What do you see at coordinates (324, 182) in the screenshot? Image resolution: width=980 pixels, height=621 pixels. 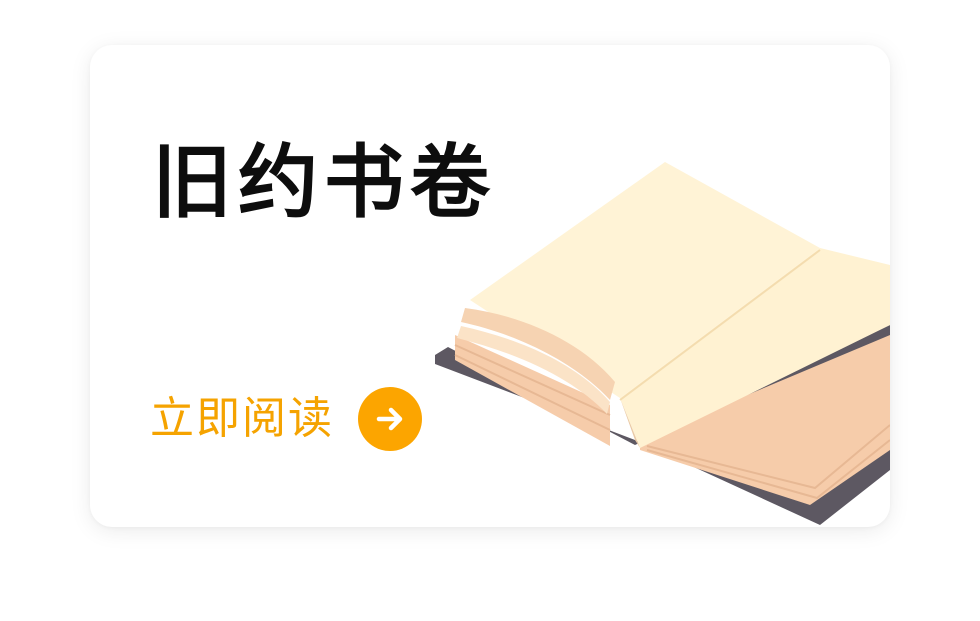 I see `card-title: 旧约书卷` at bounding box center [324, 182].